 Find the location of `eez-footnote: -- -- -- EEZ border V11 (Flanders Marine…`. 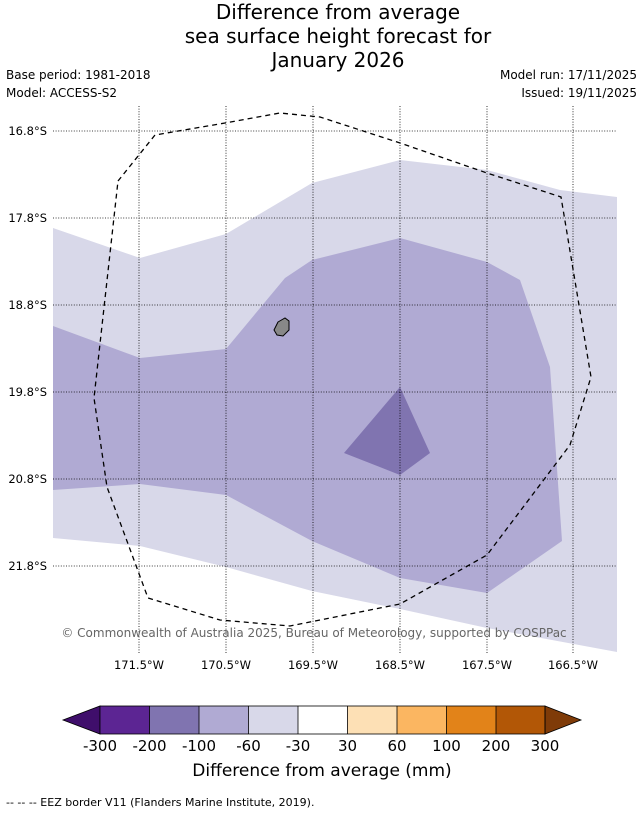

eez-footnote: -- -- -- EEZ border V11 (Flanders Marine… is located at coordinates (160, 802).